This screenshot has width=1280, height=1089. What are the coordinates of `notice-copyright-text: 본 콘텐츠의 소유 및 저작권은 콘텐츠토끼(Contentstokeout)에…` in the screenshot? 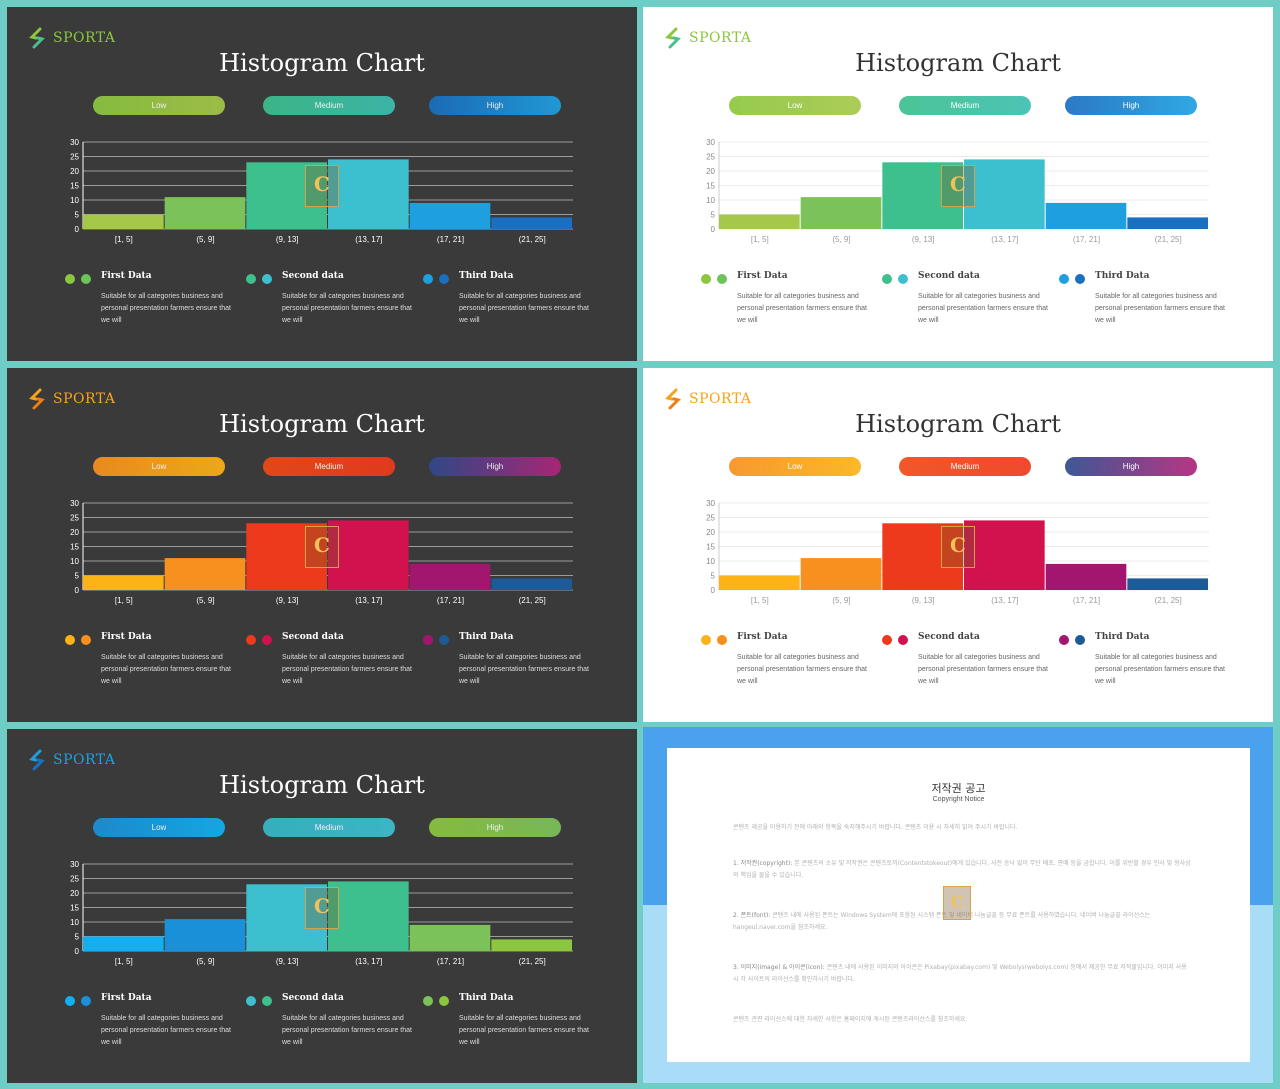 It's located at (962, 869).